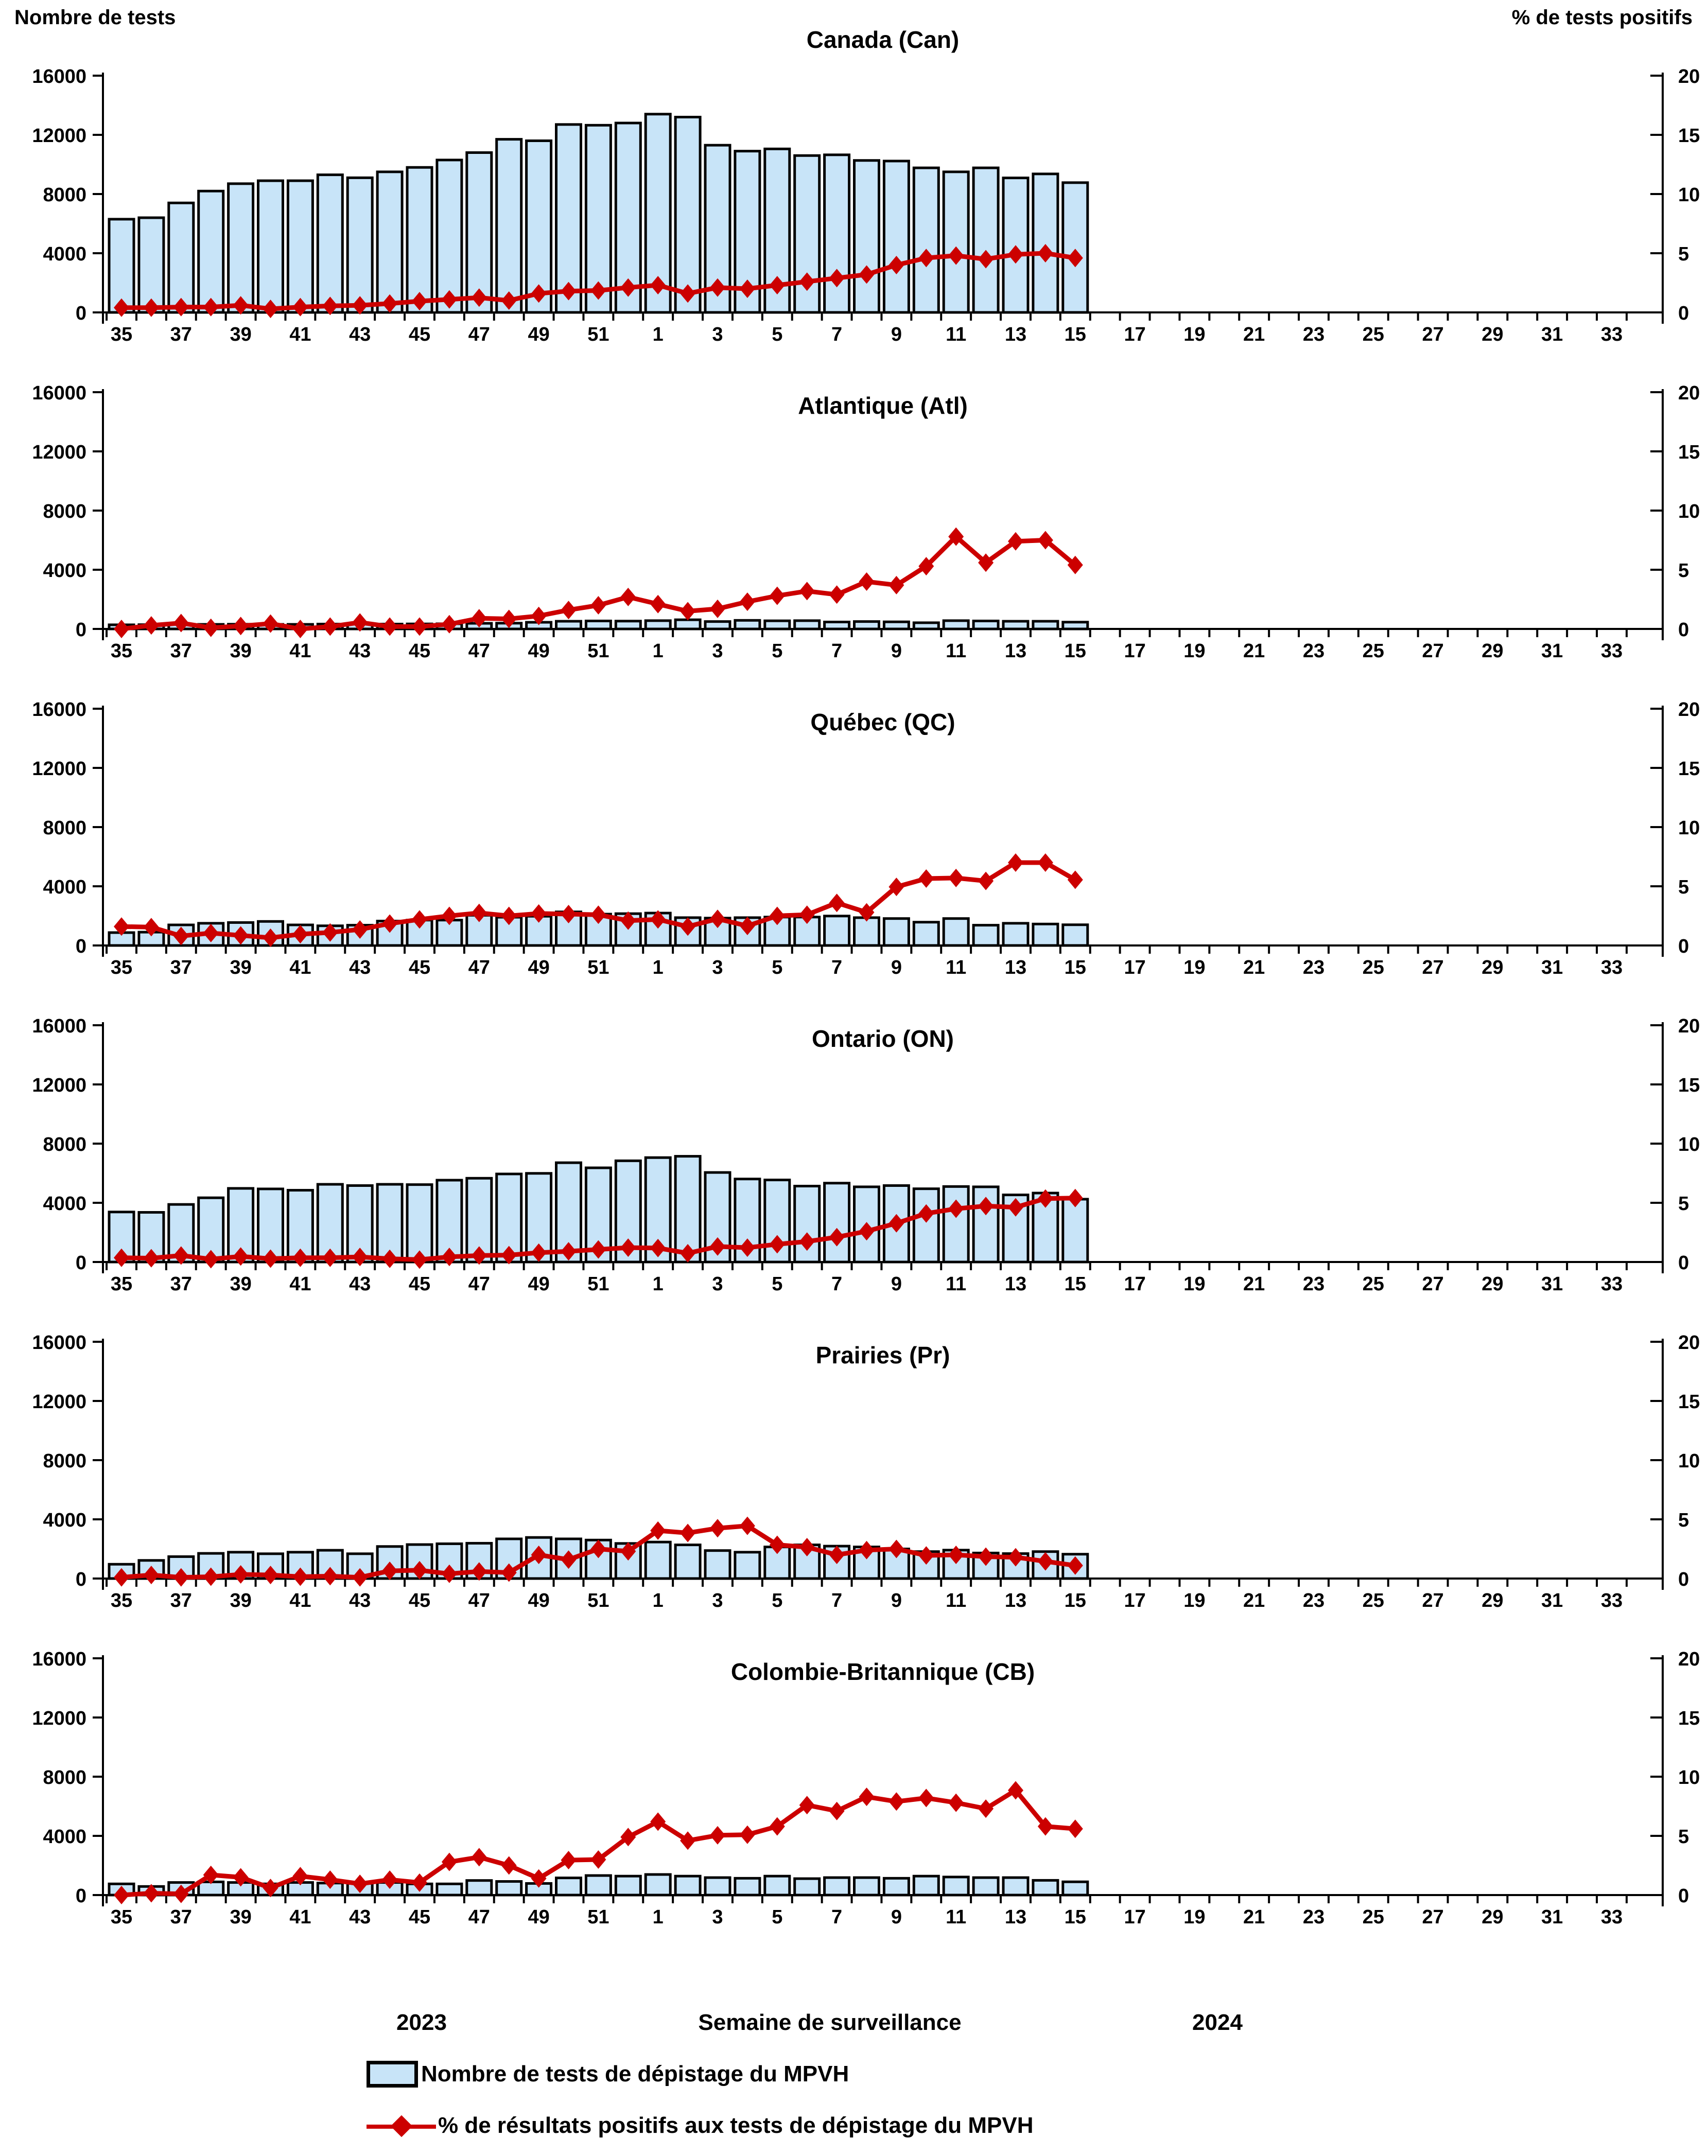 The height and width of the screenshot is (2156, 1708). What do you see at coordinates (1433, 1283) in the screenshot?
I see `week-tick-label: 27` at bounding box center [1433, 1283].